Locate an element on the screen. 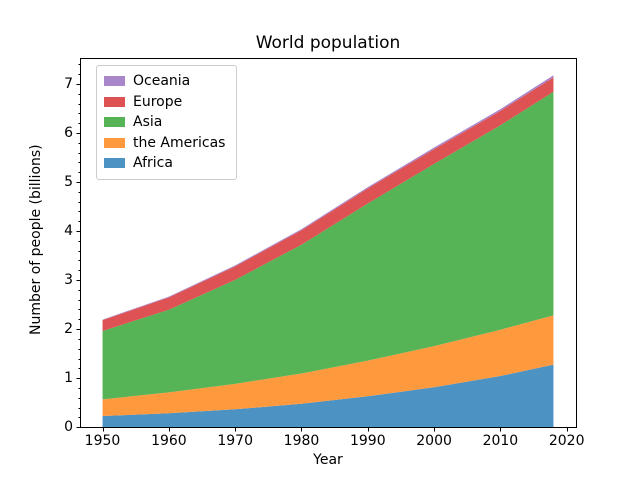 Image resolution: width=640 pixels, height=480 pixels. y-tick-label: 2 is located at coordinates (68, 329).